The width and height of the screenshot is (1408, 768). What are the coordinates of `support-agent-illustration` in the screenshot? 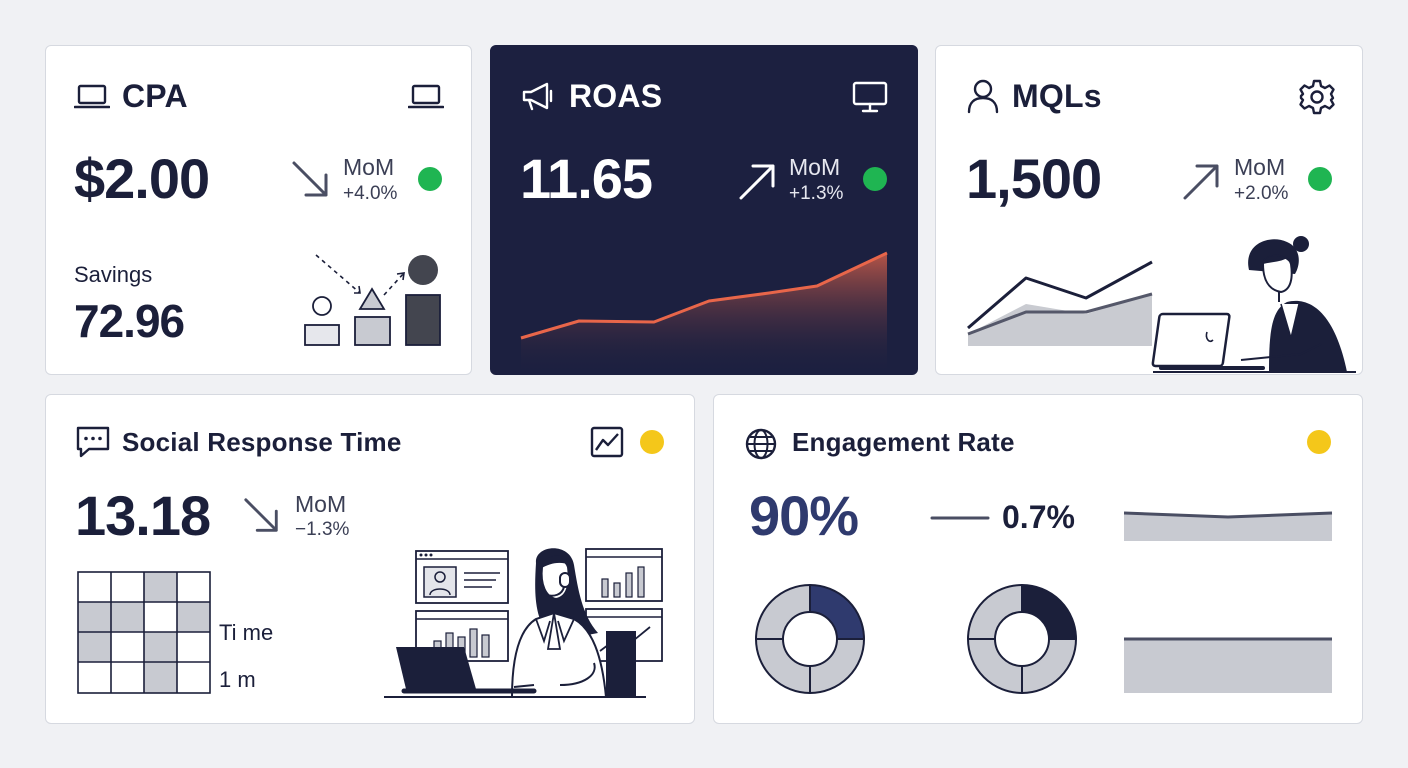 It's located at (529, 623).